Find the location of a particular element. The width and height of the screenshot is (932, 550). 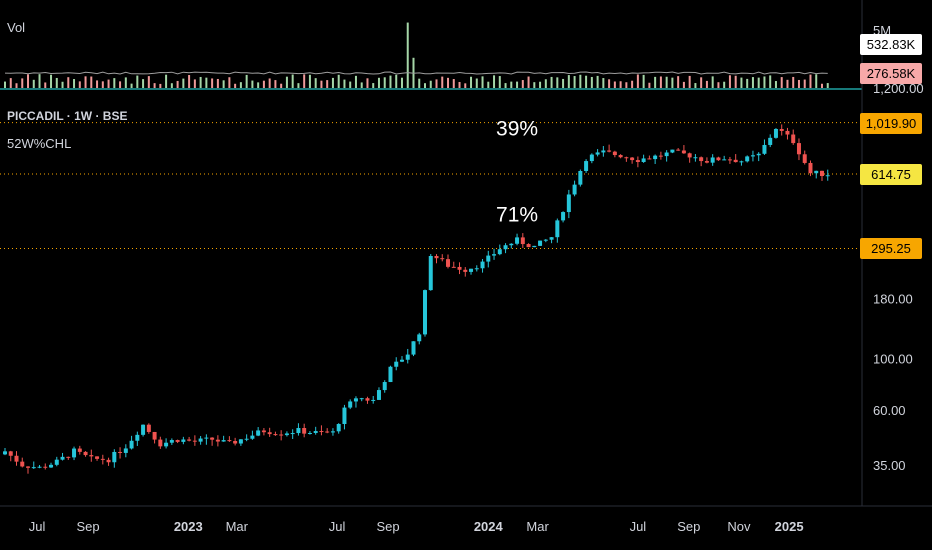

indicator-label: 52W%CHL is located at coordinates (39, 143).